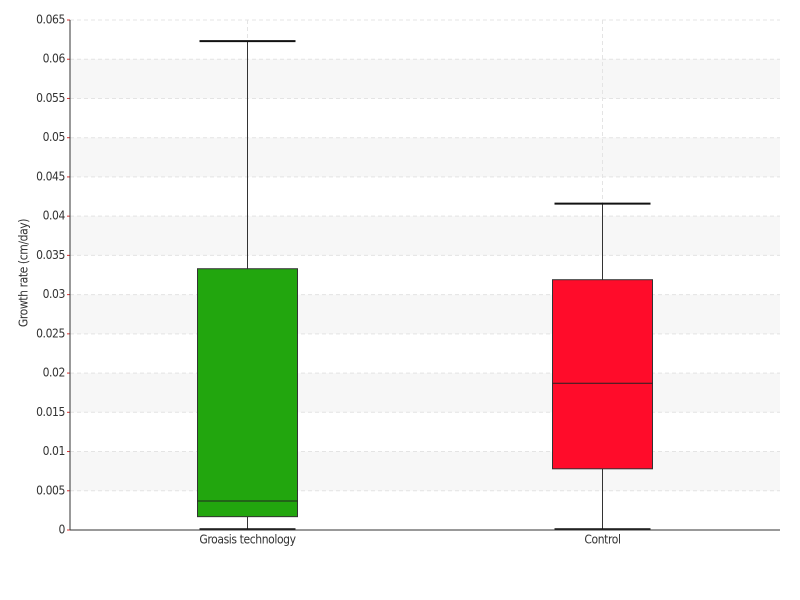  I want to click on y-tick-label: 0.01, so click(54, 451).